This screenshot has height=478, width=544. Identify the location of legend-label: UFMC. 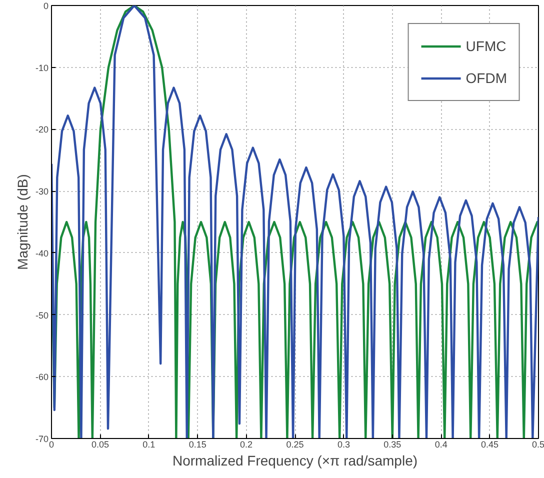
(486, 46).